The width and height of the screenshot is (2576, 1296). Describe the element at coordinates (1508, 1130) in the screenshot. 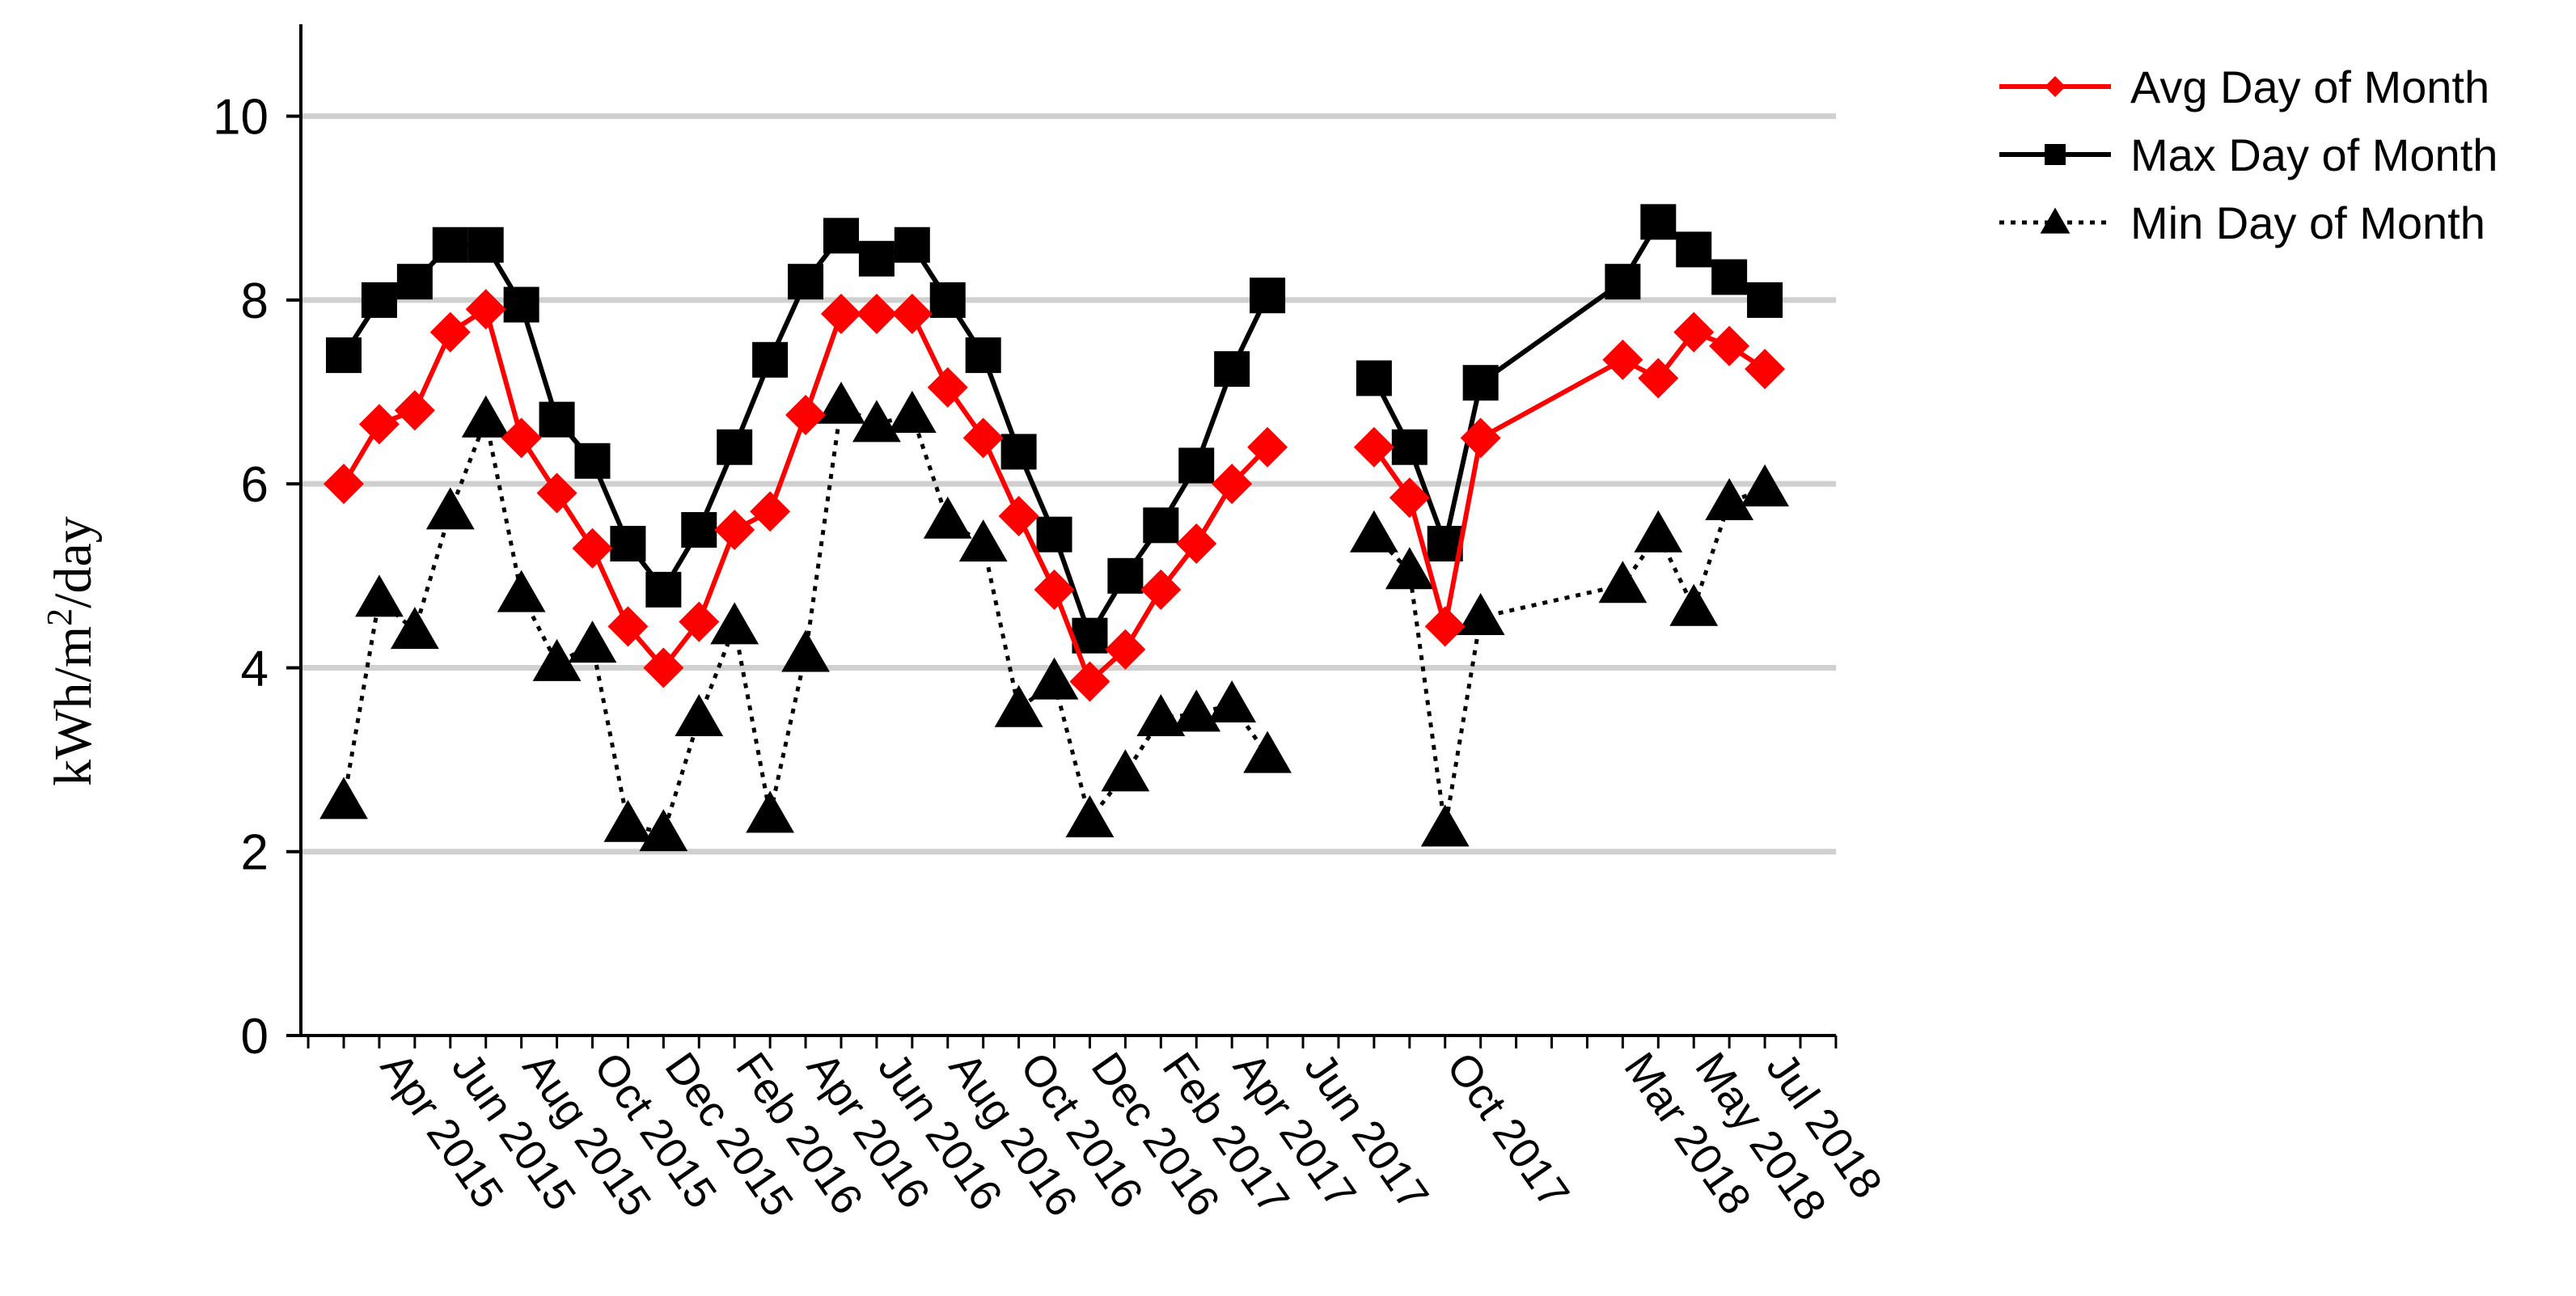

I see `x-tick-label: Oct 2017` at that location.